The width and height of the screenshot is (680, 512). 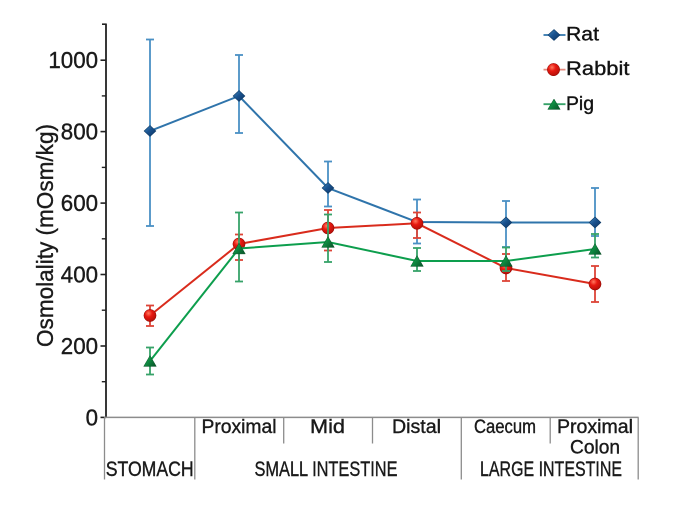 What do you see at coordinates (92, 417) in the screenshot?
I see `svg-text: 0` at bounding box center [92, 417].